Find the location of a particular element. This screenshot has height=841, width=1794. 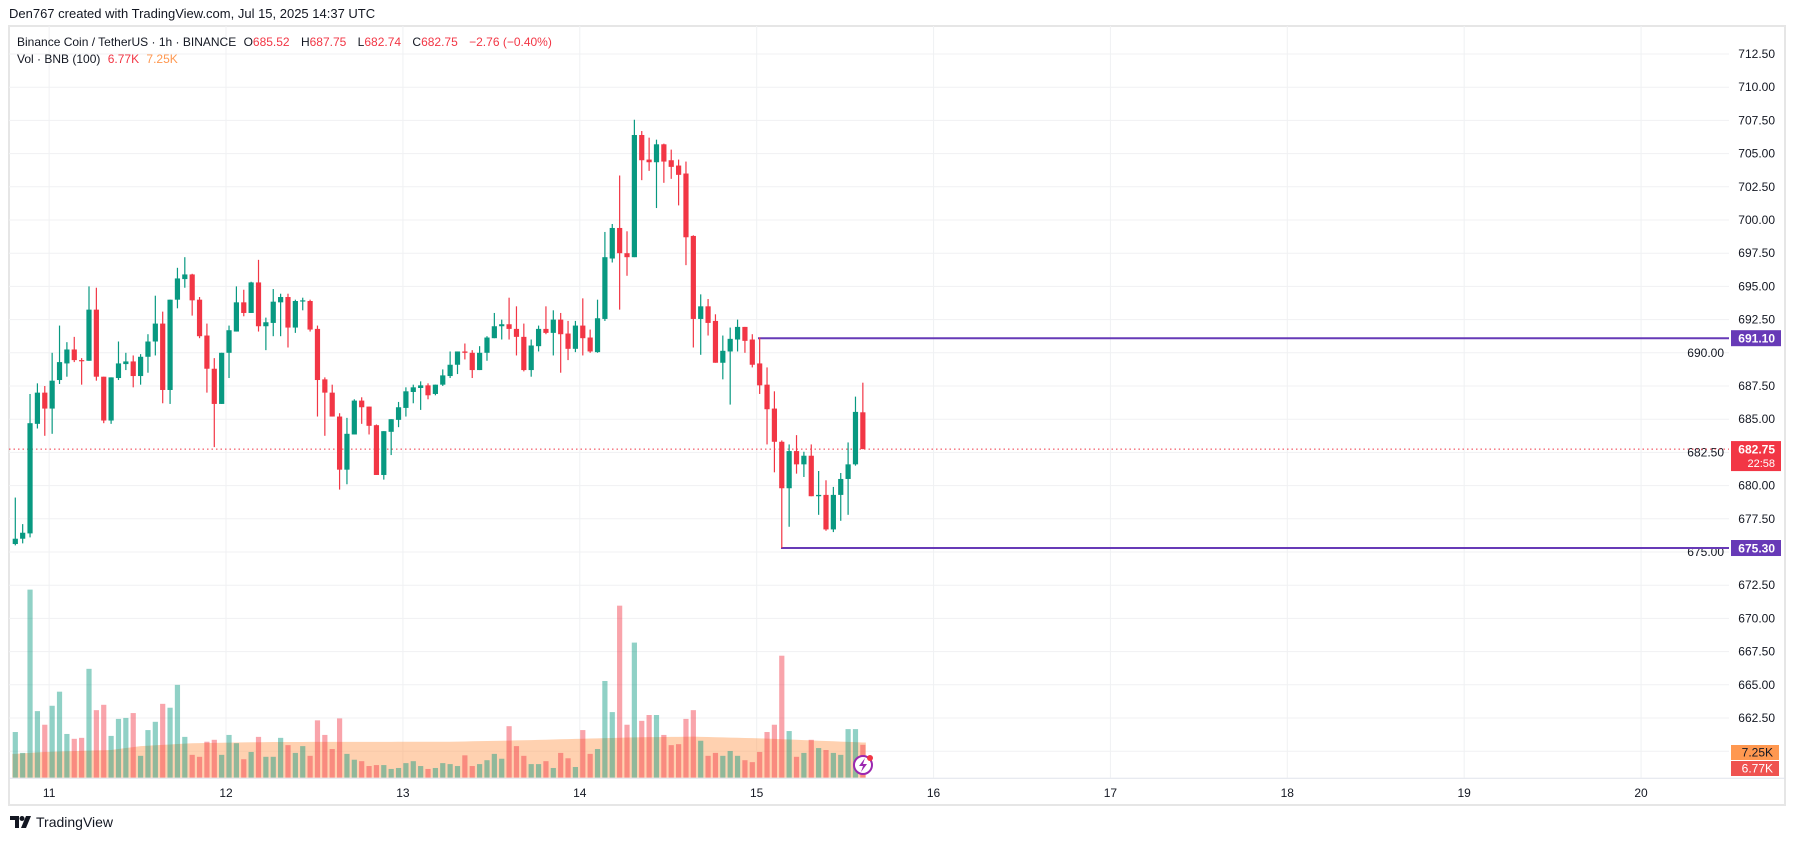

ohlc-open: O685.52 is located at coordinates (266, 42).